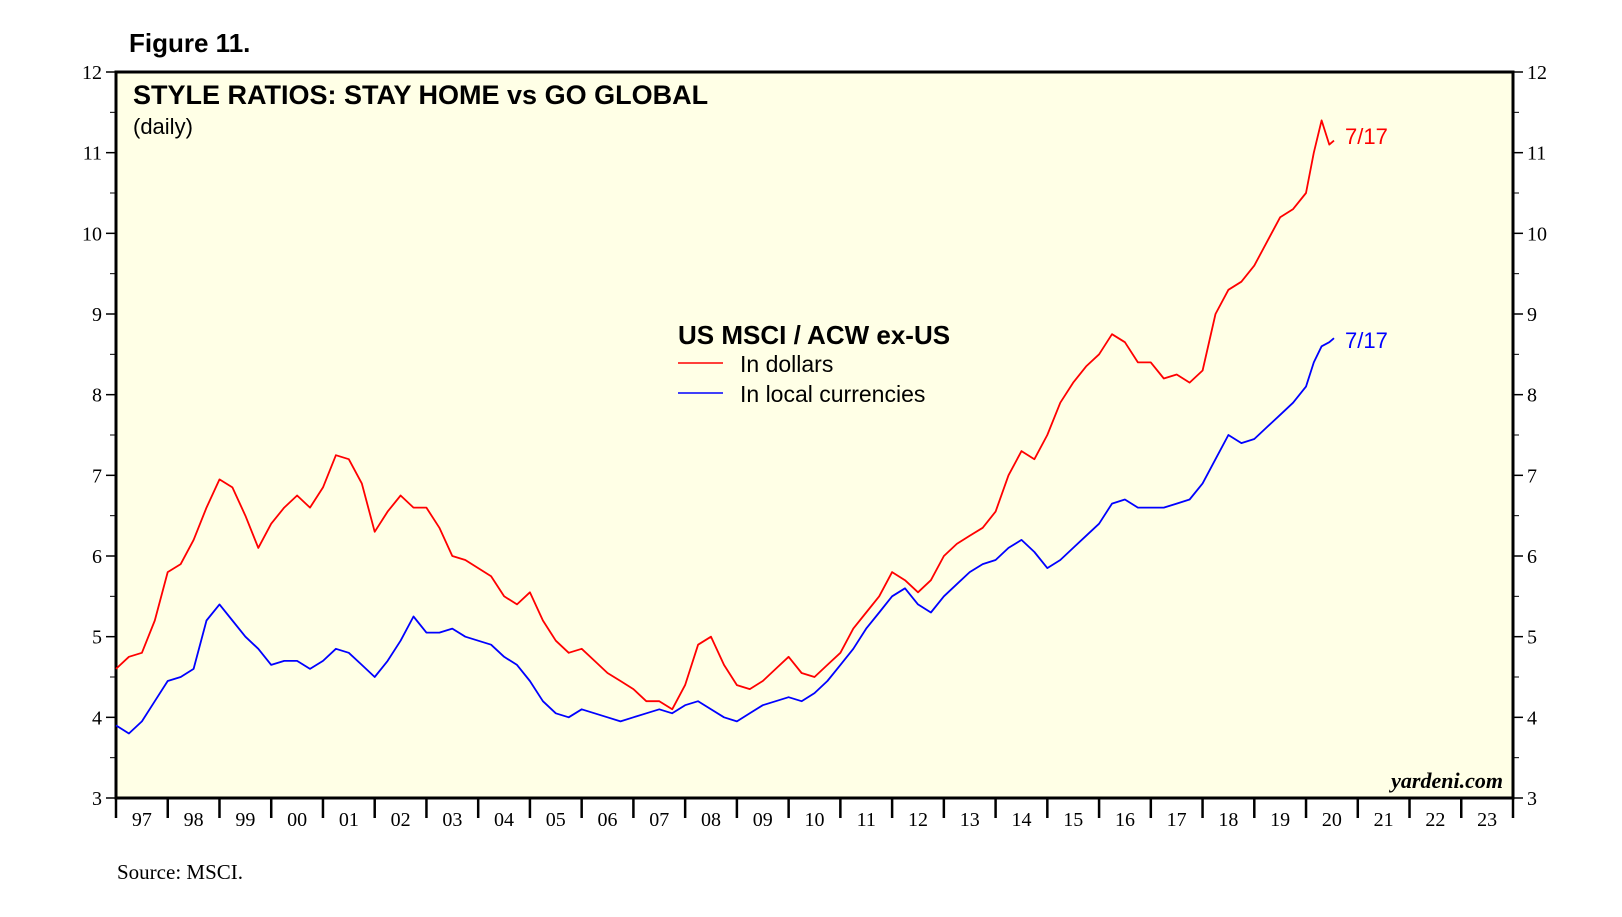  What do you see at coordinates (194, 820) in the screenshot?
I see `x-tick-label: 98` at bounding box center [194, 820].